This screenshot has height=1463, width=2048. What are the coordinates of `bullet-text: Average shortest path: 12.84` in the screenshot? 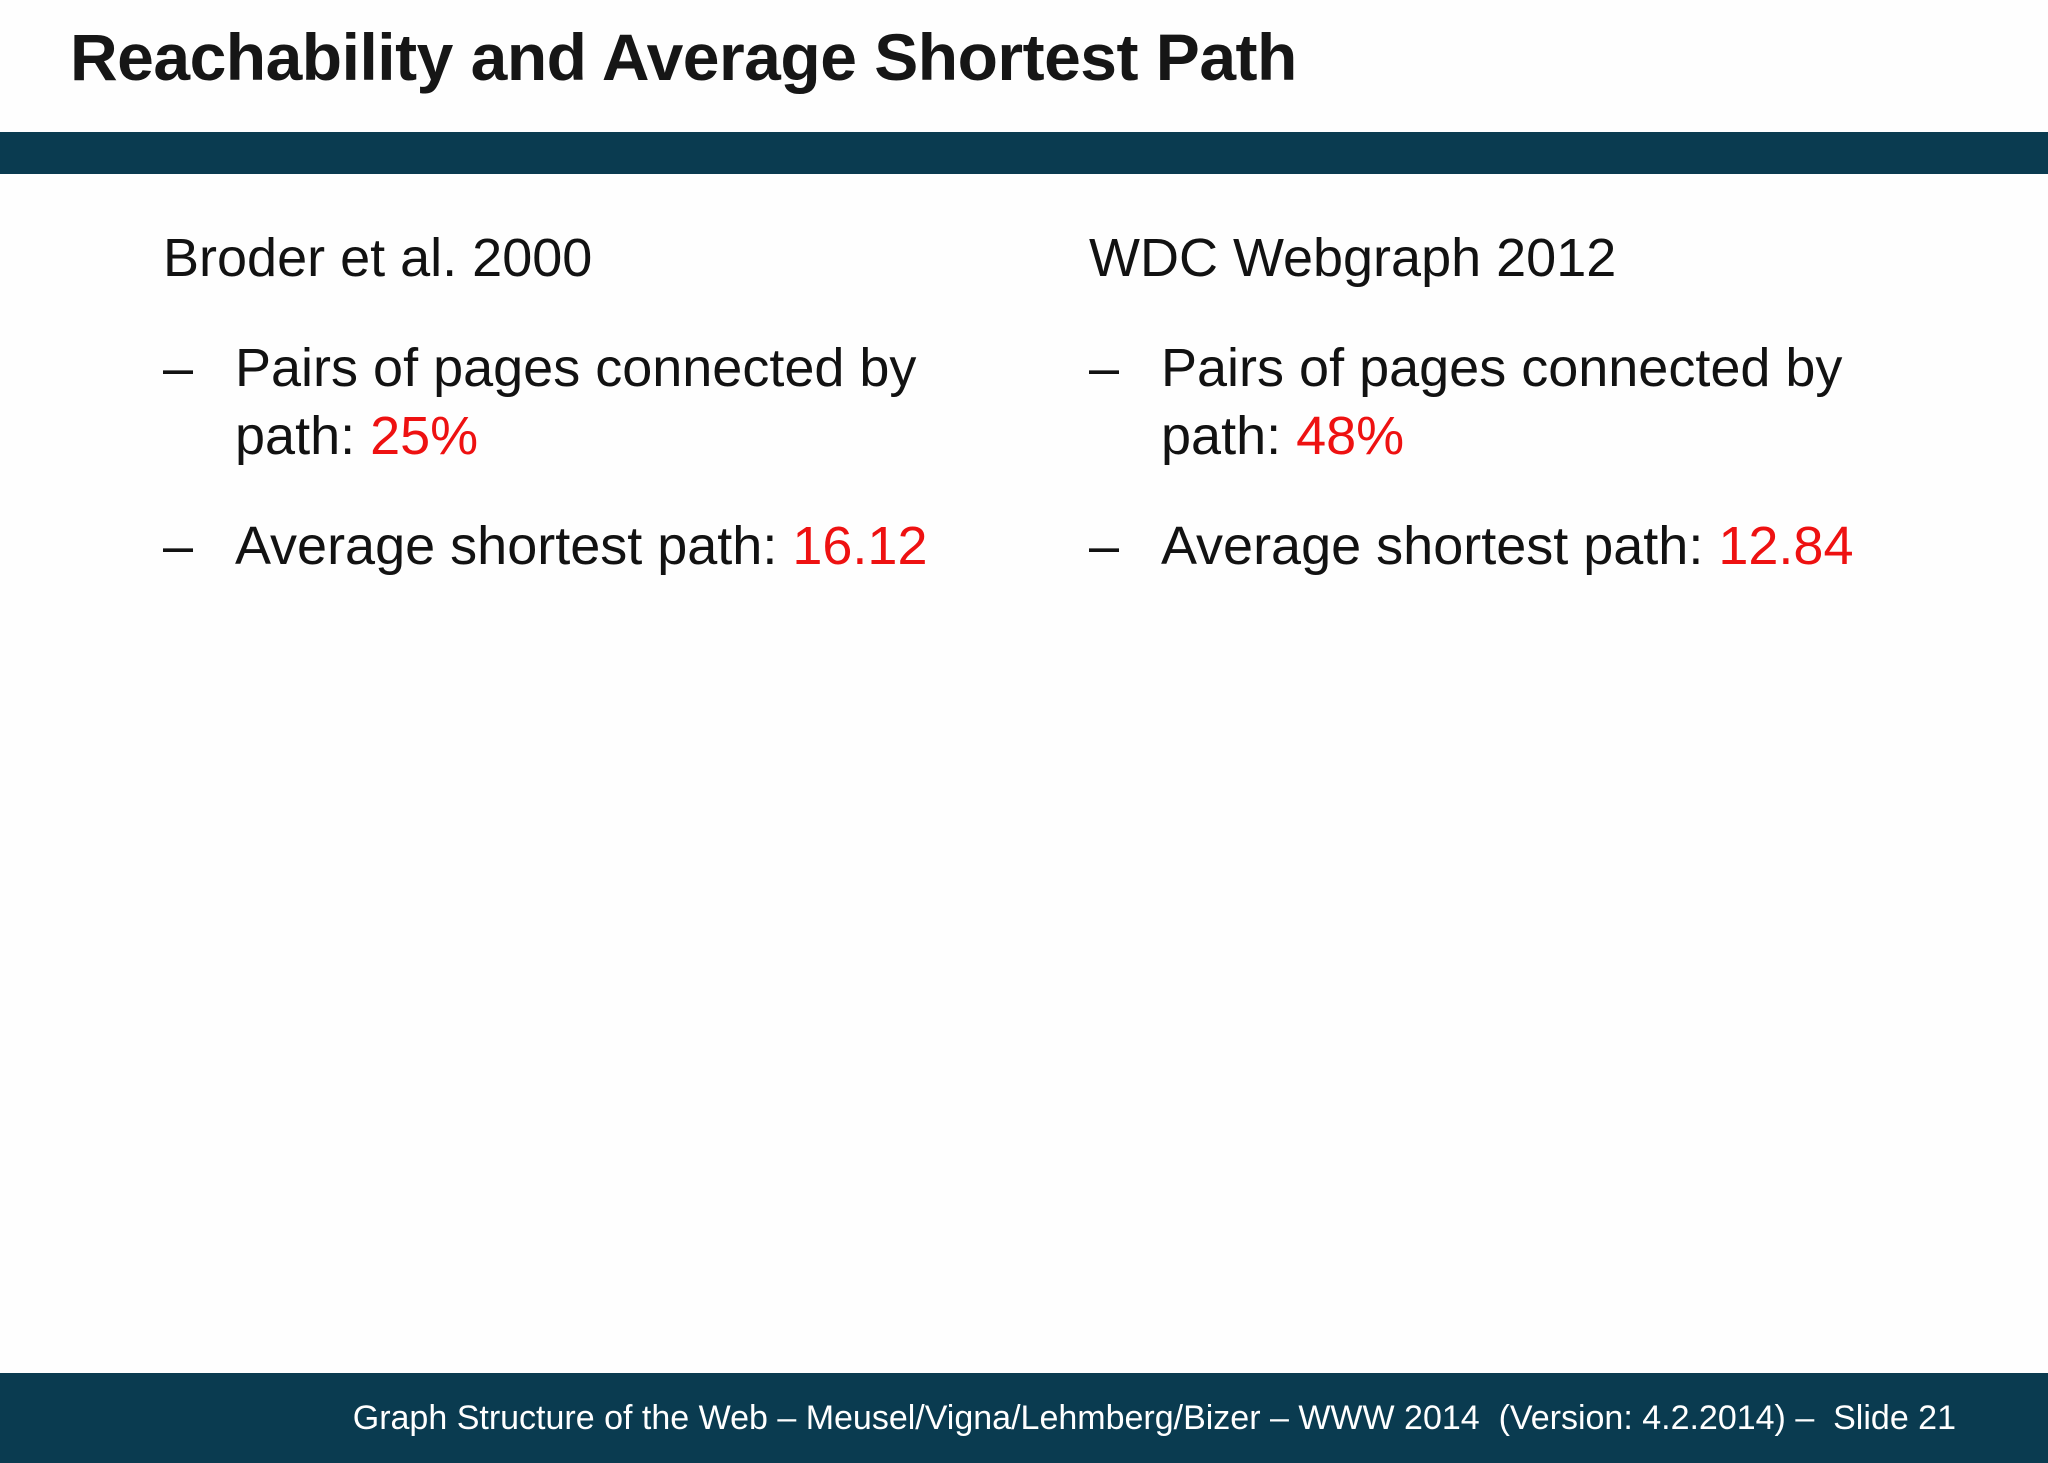 It's located at (1565, 546).